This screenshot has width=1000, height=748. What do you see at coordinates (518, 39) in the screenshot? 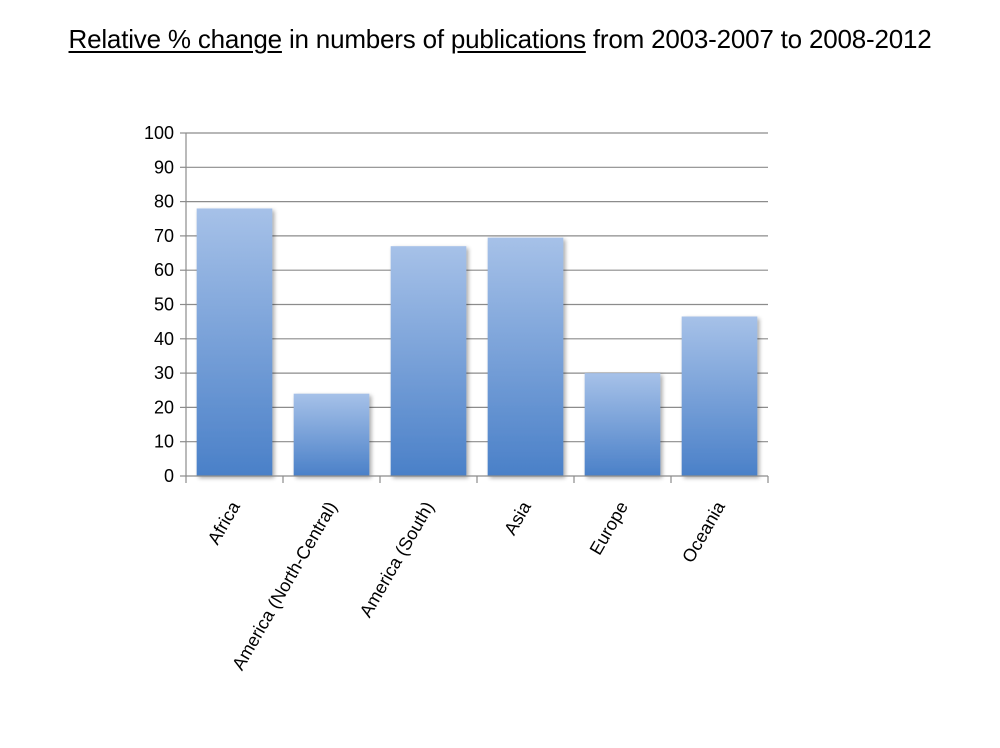
I see `chart-title-part3: publications` at bounding box center [518, 39].